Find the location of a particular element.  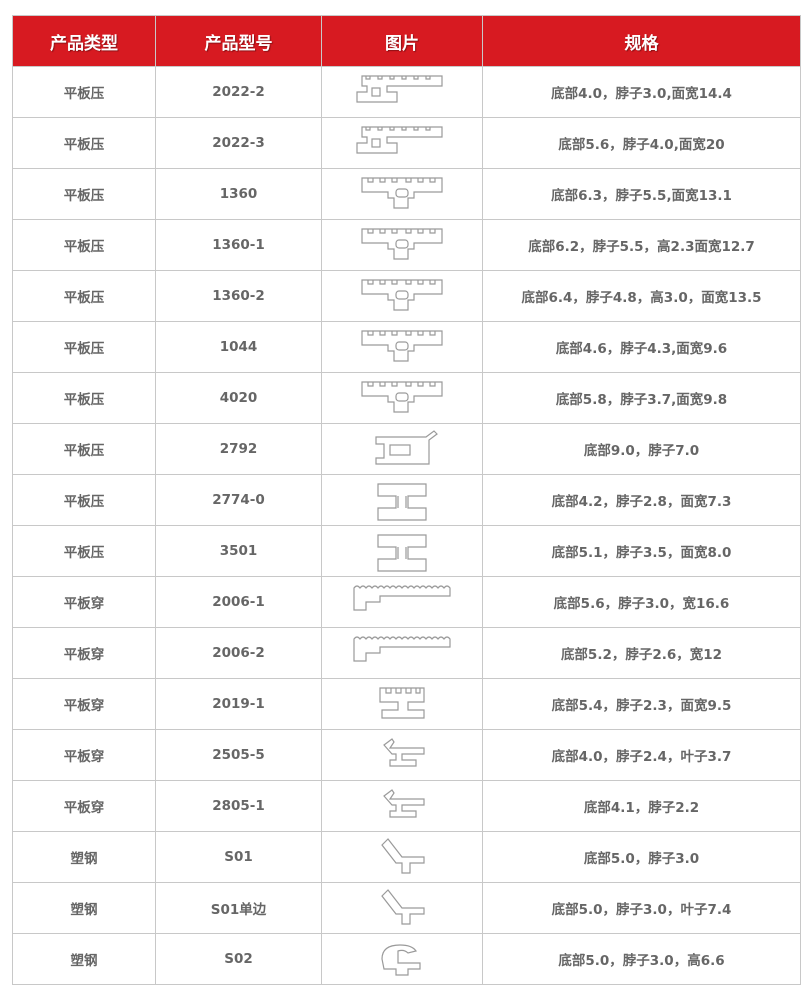

cell-product-model: 2006-2 is located at coordinates (238, 653).